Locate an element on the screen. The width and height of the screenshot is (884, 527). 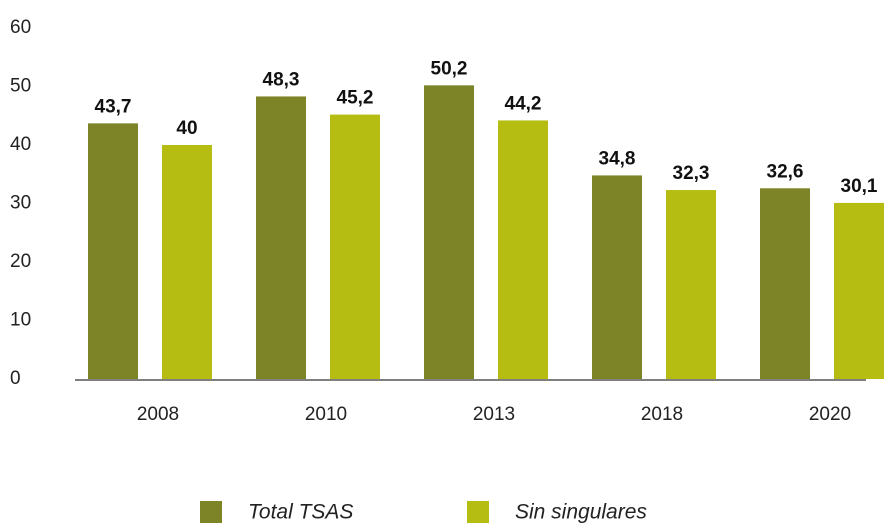
value-label: 34,8 is located at coordinates (617, 158).